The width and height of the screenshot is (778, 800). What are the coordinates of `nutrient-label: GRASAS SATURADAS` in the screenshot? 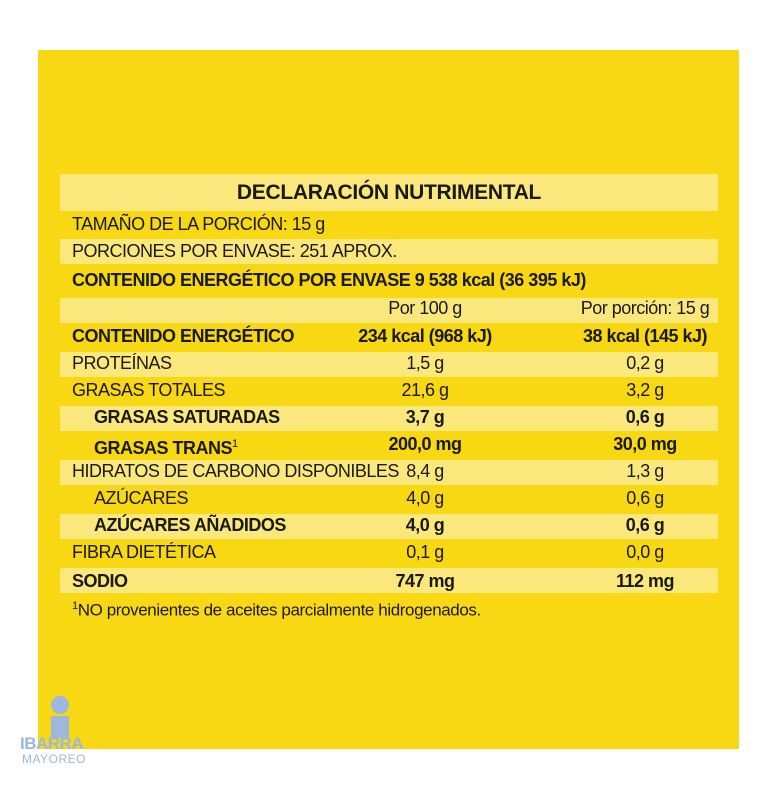 It's located at (187, 417).